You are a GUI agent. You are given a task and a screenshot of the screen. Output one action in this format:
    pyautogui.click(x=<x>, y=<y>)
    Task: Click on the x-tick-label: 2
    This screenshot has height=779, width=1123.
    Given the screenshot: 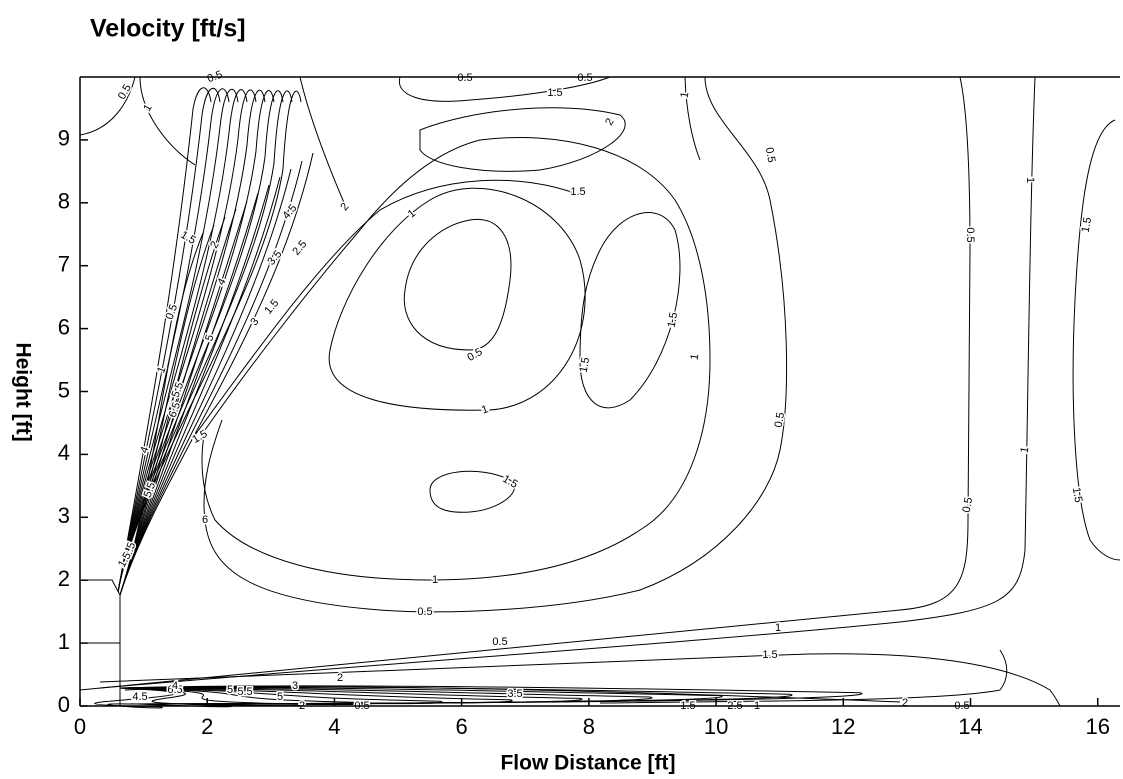 What is the action you would take?
    pyautogui.click(x=207, y=726)
    